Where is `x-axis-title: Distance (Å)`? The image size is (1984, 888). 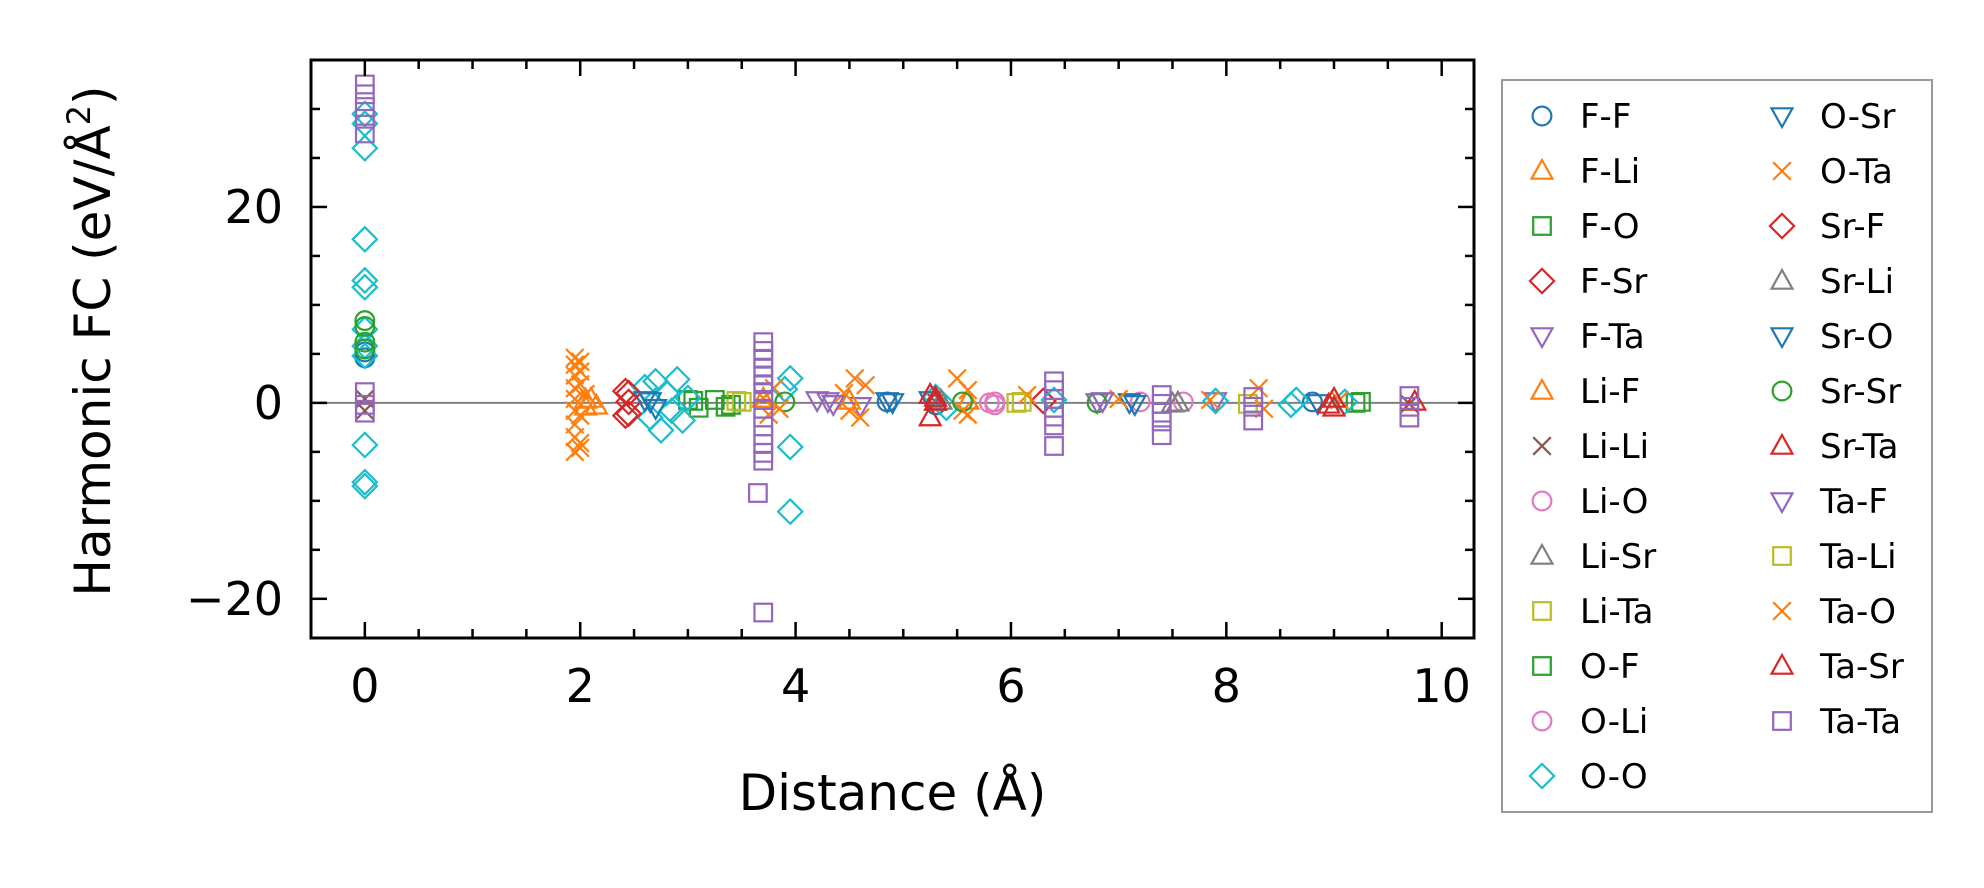
x-axis-title: Distance (Å) is located at coordinates (893, 793).